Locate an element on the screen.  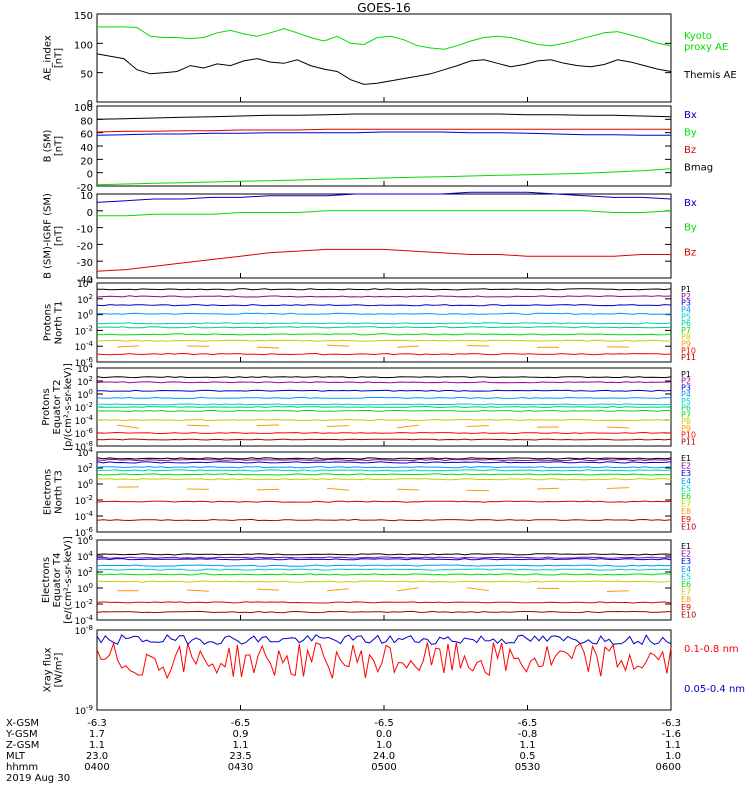
legend-label: Themis AE is located at coordinates (710, 75).